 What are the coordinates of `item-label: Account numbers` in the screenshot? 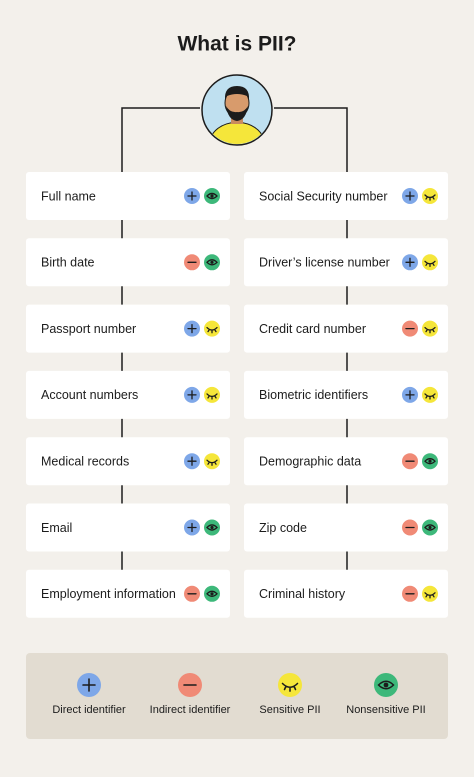 It's located at (89, 395).